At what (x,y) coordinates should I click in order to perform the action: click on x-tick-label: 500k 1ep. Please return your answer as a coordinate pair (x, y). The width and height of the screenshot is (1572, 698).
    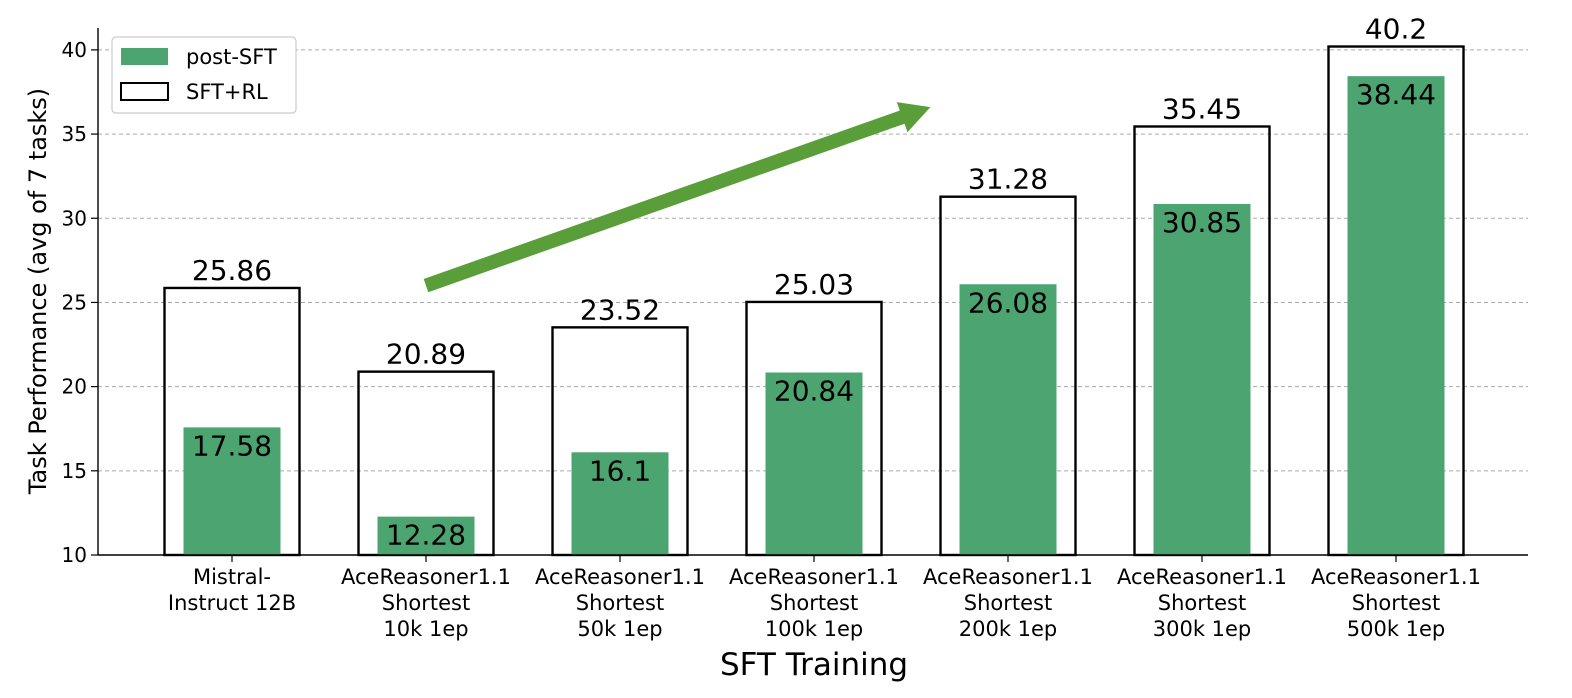
    Looking at the image, I should click on (1396, 629).